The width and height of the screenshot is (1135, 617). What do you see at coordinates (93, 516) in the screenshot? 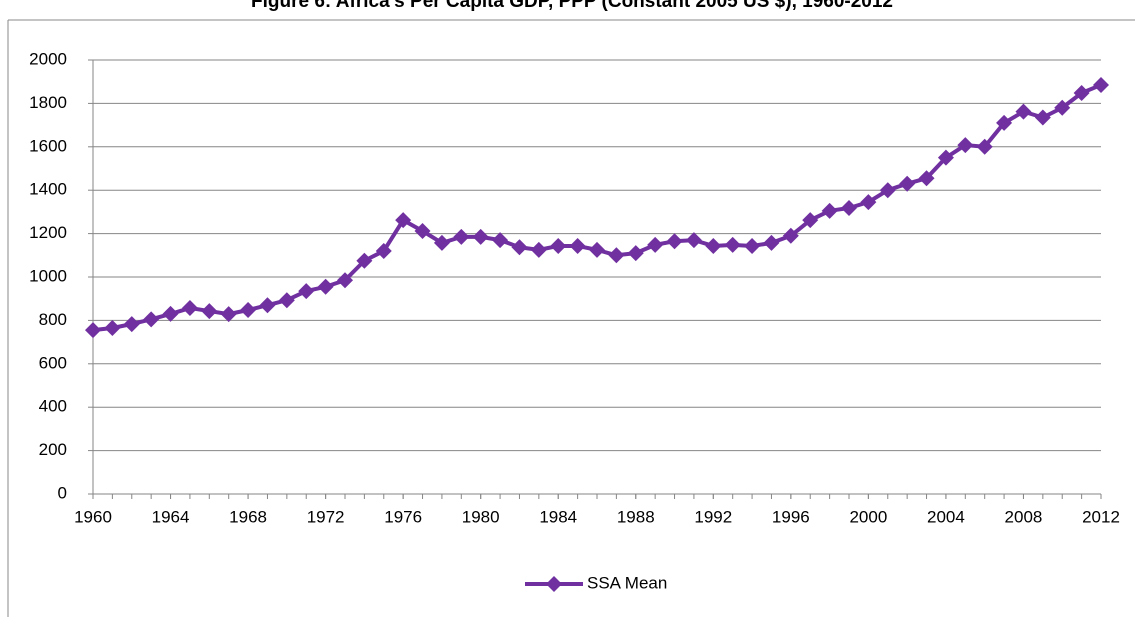
I see `x-tick-label: 1960` at bounding box center [93, 516].